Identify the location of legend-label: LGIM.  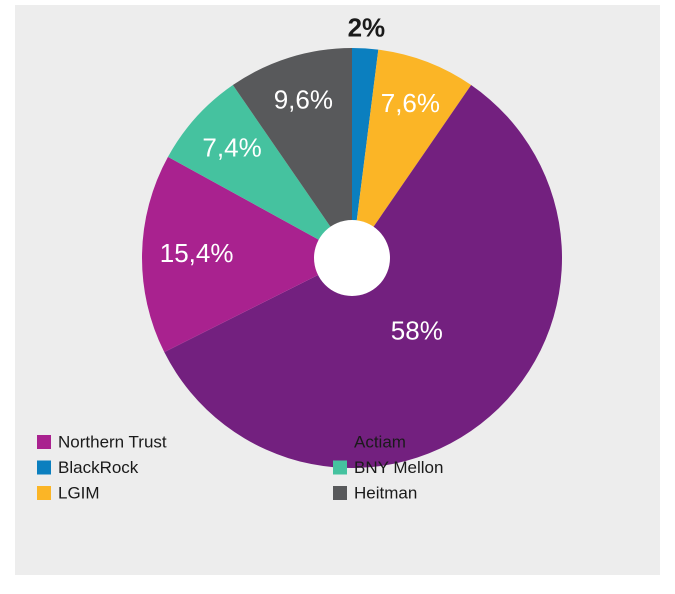
(79, 492).